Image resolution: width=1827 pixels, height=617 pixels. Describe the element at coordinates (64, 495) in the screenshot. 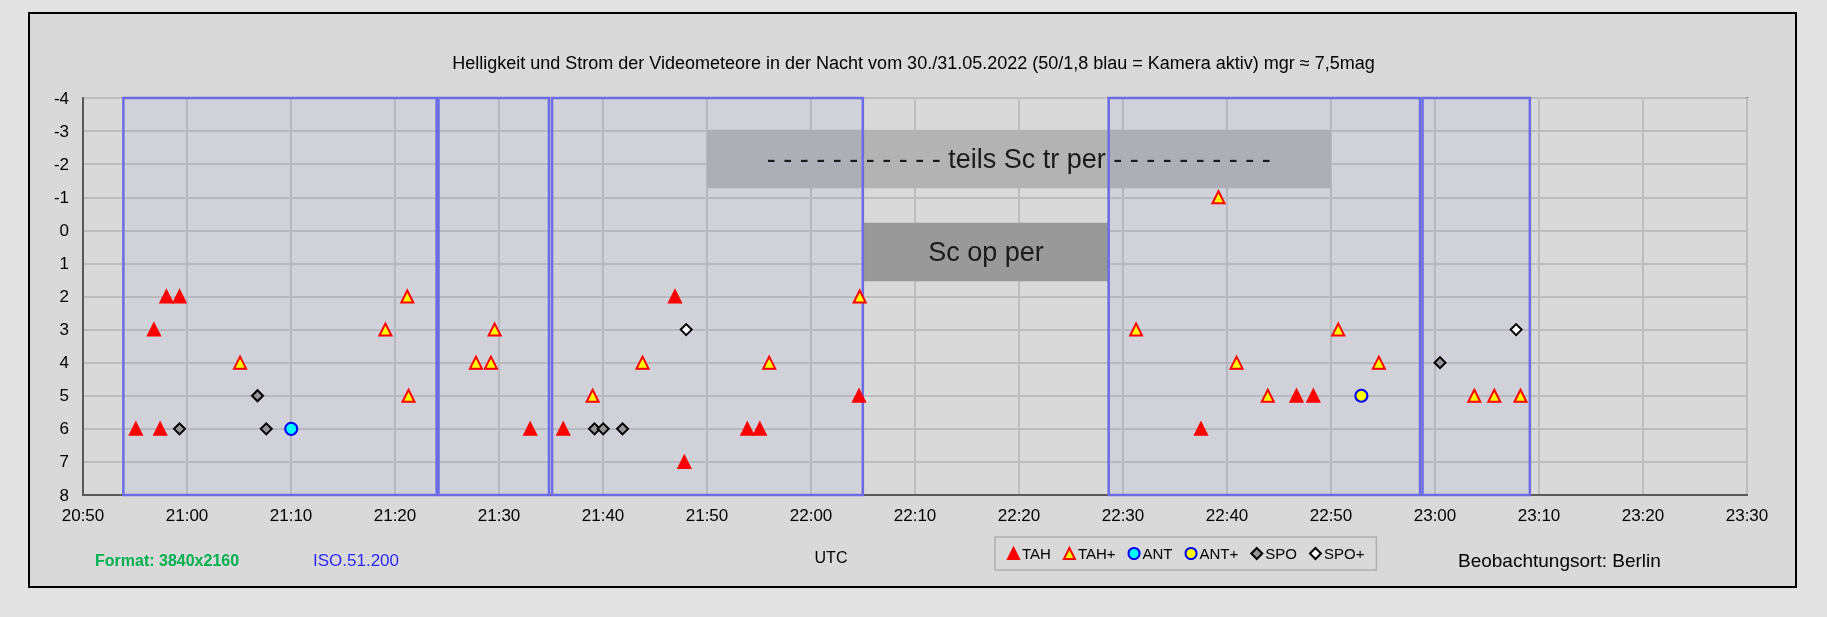

I see `y-tick-label: 8` at that location.